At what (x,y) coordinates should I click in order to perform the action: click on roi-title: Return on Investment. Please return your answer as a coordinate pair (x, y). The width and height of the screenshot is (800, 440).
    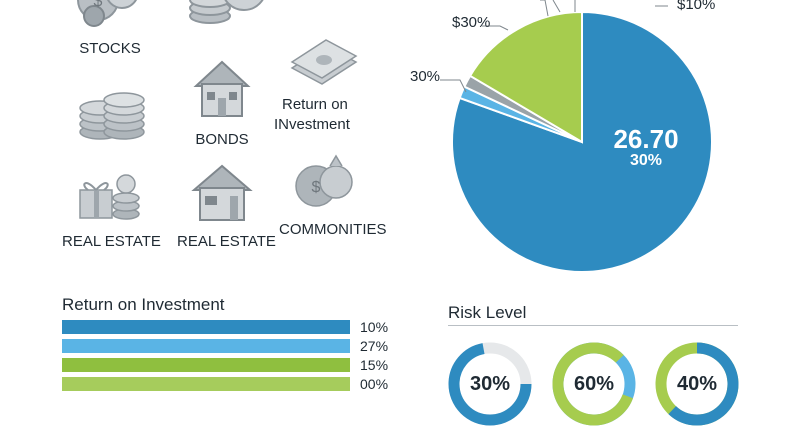
    Looking at the image, I should click on (143, 304).